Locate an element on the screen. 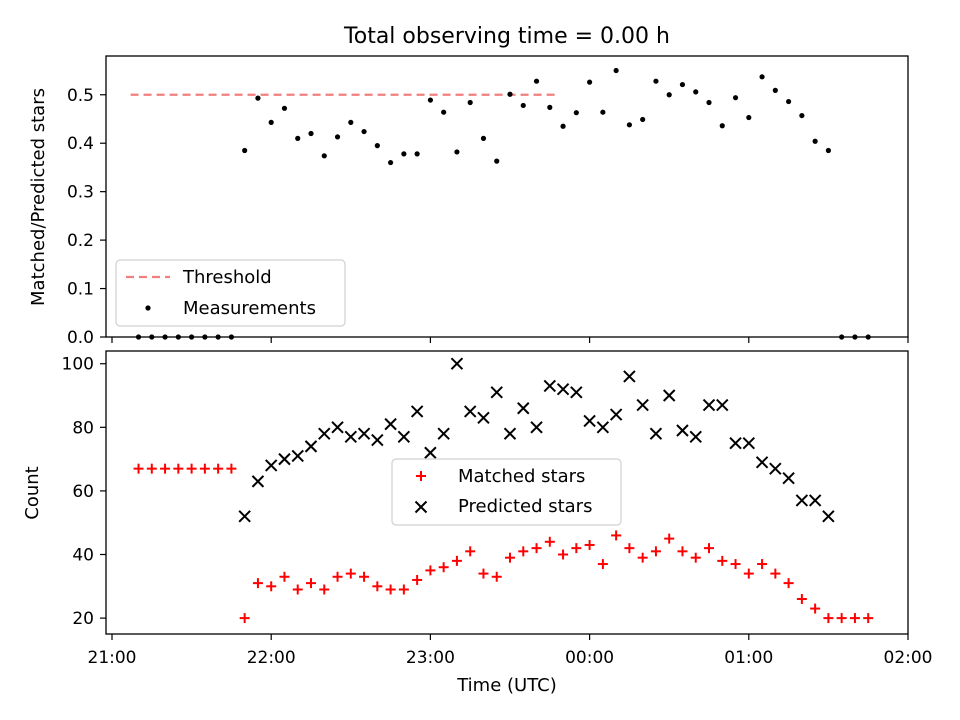  count-y-axis-label: Count is located at coordinates (32, 492).